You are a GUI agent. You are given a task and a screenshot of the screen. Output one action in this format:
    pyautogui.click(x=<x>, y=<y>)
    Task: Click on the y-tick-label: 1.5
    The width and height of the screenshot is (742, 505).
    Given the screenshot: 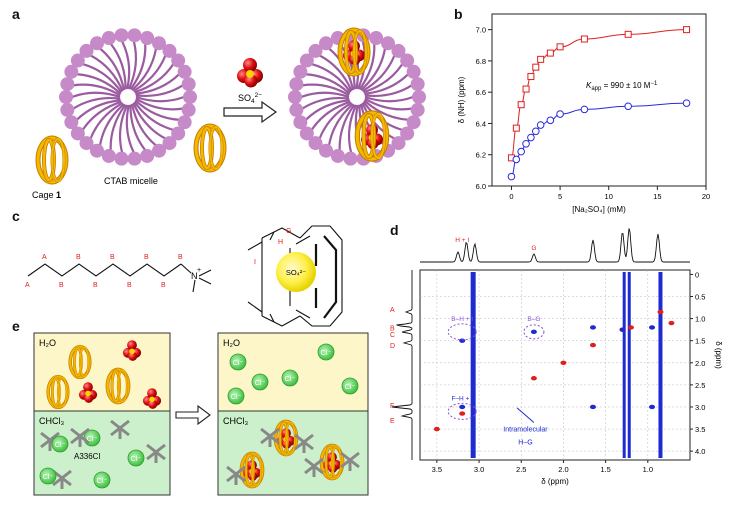 What is the action you would take?
    pyautogui.click(x=700, y=341)
    